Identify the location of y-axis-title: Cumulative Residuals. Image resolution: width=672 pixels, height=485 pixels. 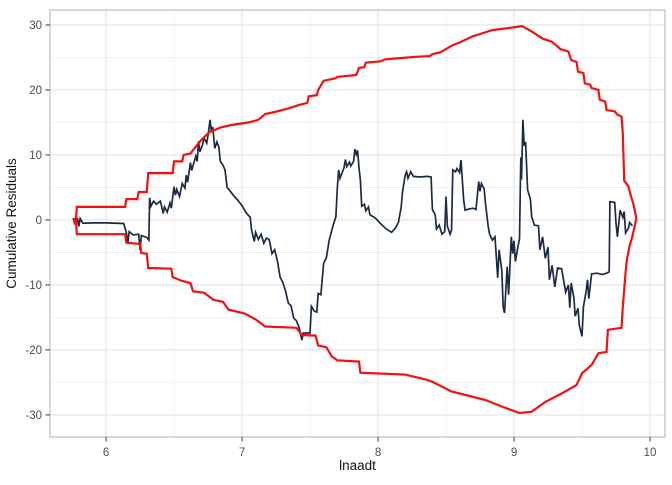
(11, 223).